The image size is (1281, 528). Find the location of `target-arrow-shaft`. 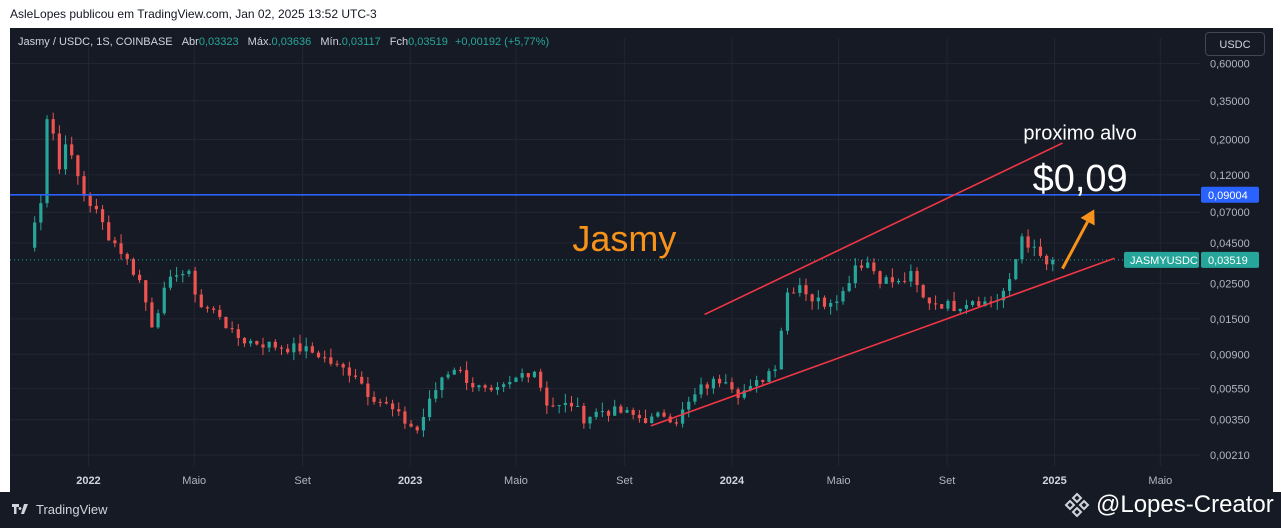

target-arrow-shaft is located at coordinates (1075, 245).